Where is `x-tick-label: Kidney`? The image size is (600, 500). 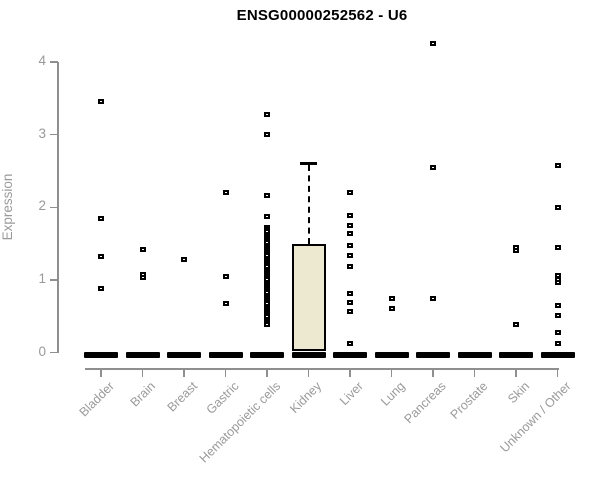
x-tick-label: Kidney is located at coordinates (306, 397).